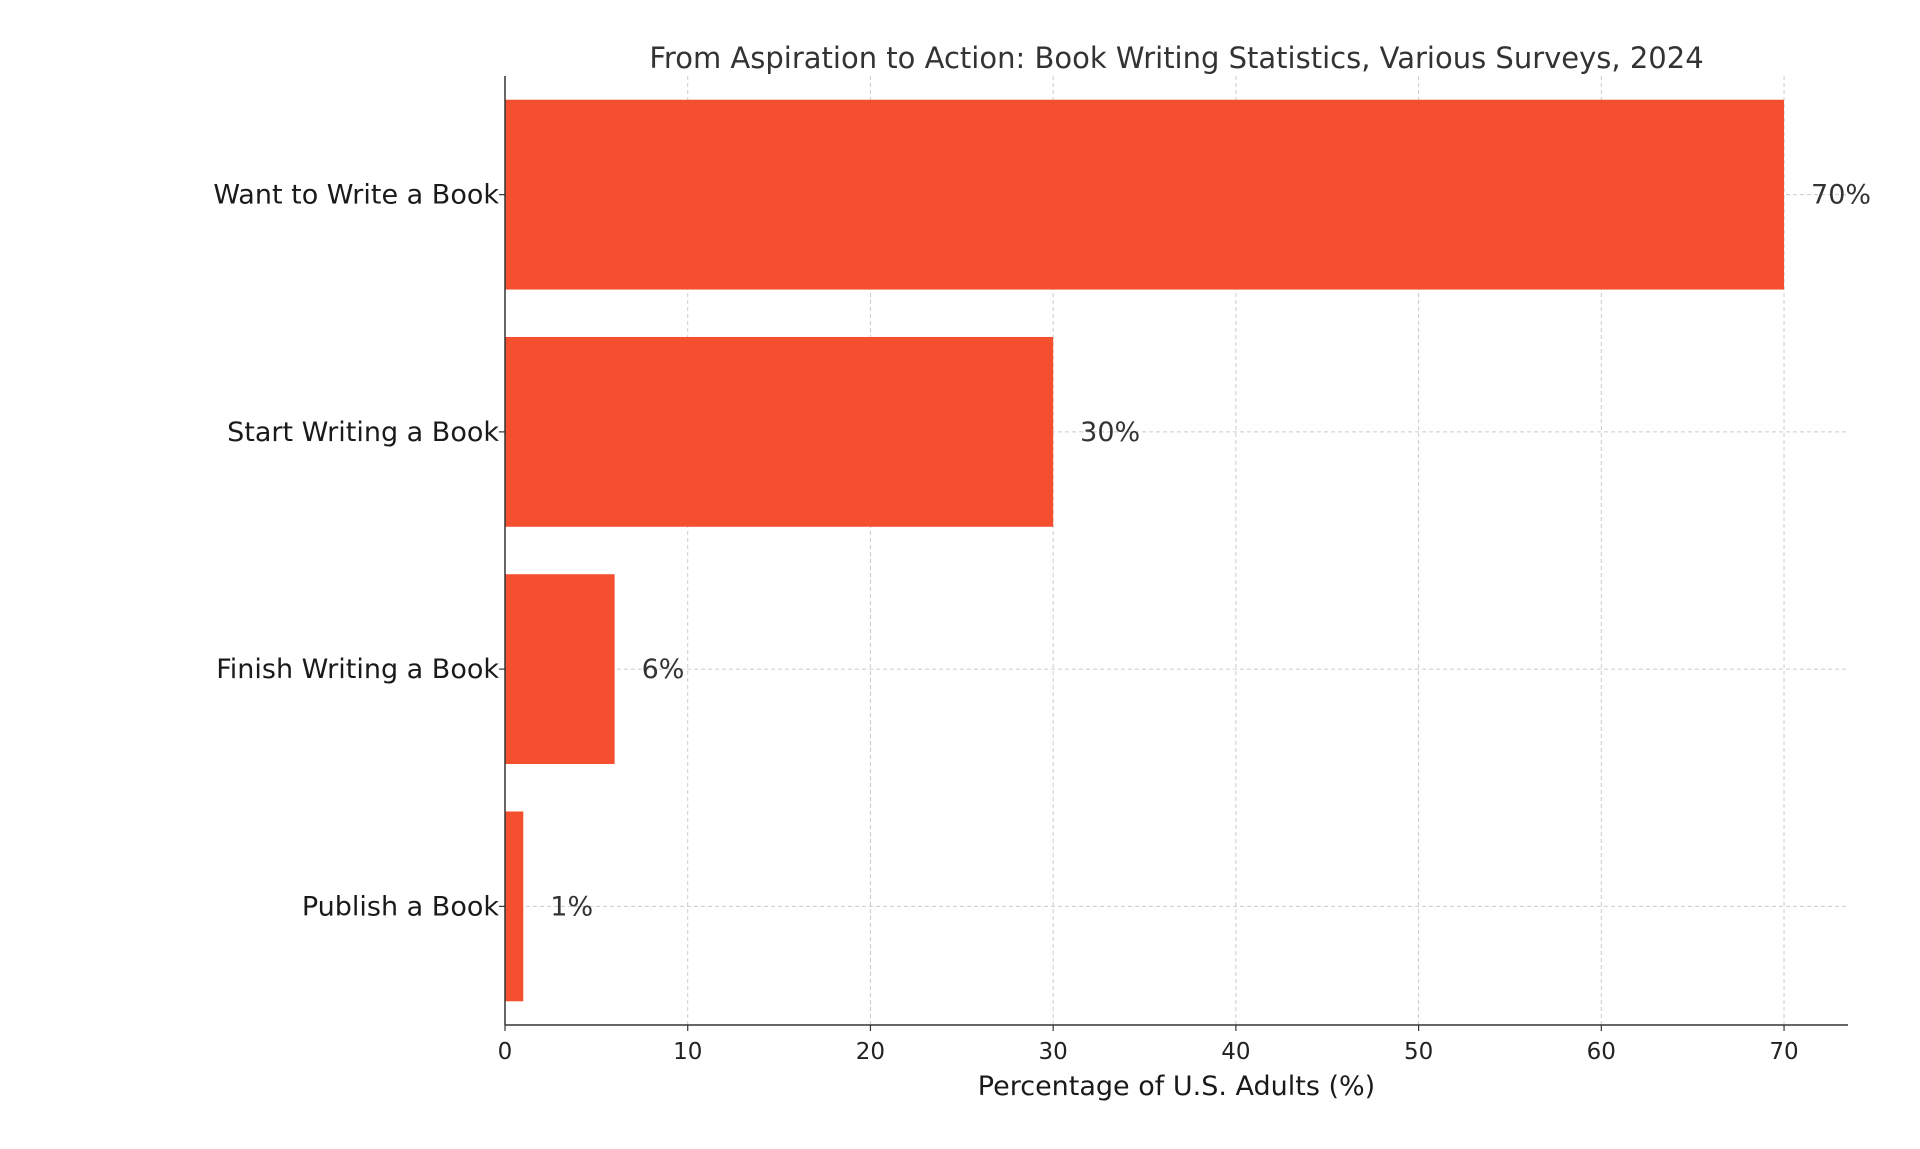  What do you see at coordinates (1841, 195) in the screenshot?
I see `data-label: 70%` at bounding box center [1841, 195].